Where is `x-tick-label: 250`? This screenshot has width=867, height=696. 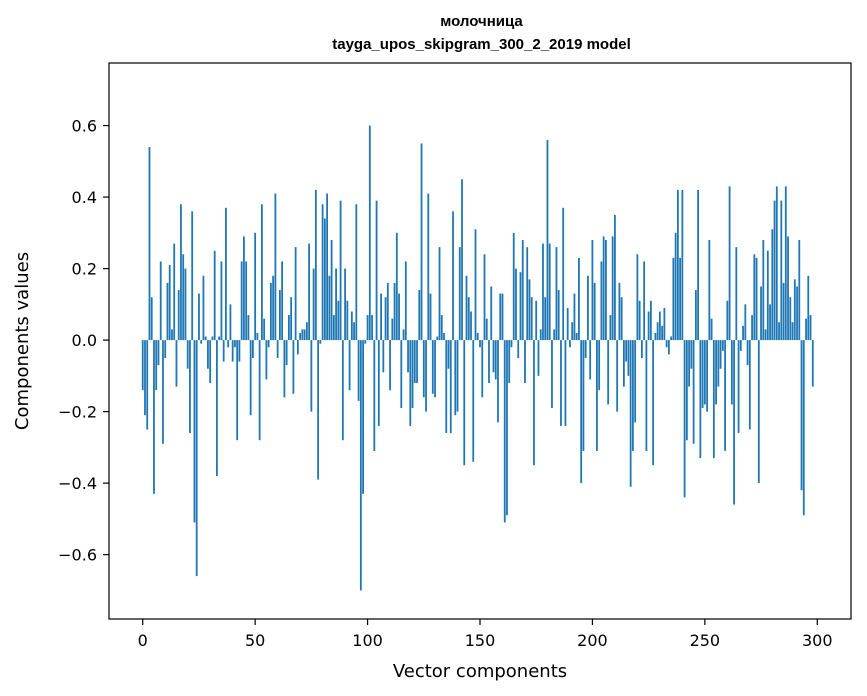 x-tick-label: 250 is located at coordinates (705, 640).